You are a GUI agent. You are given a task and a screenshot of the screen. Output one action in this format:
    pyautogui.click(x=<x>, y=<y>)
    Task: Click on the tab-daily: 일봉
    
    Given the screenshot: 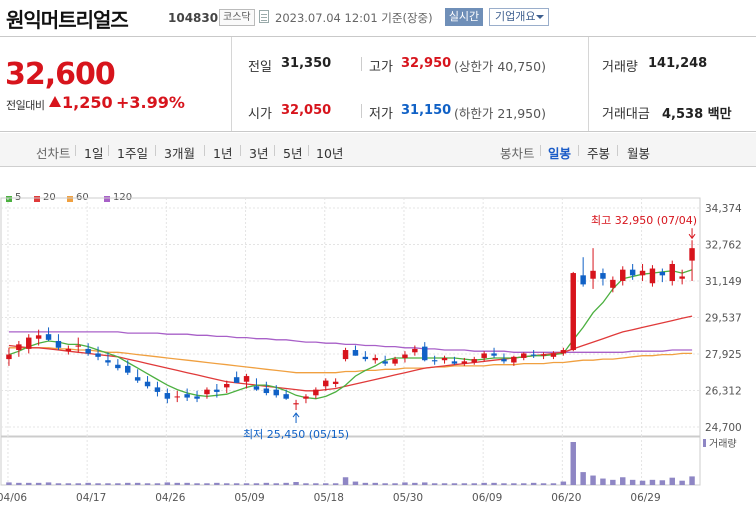 What is the action you would take?
    pyautogui.click(x=560, y=153)
    